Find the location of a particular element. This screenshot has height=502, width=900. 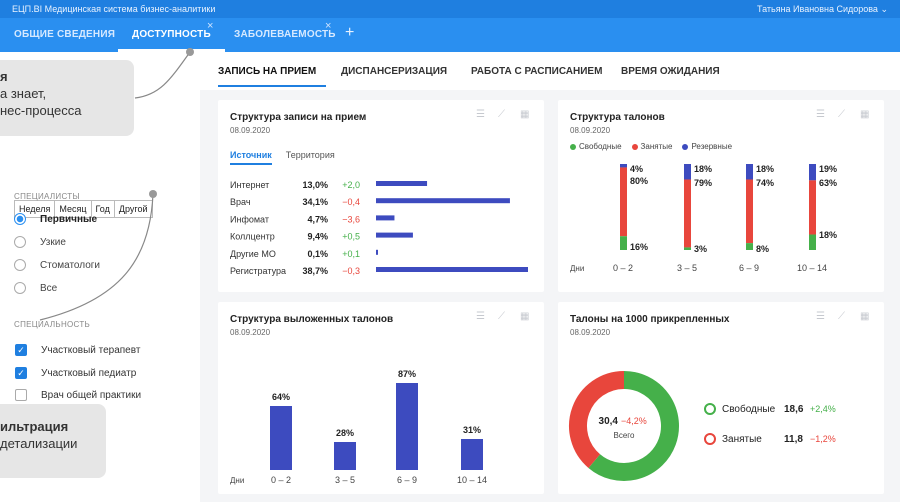

bar-category-label: Коллцентр is located at coordinates (252, 237).